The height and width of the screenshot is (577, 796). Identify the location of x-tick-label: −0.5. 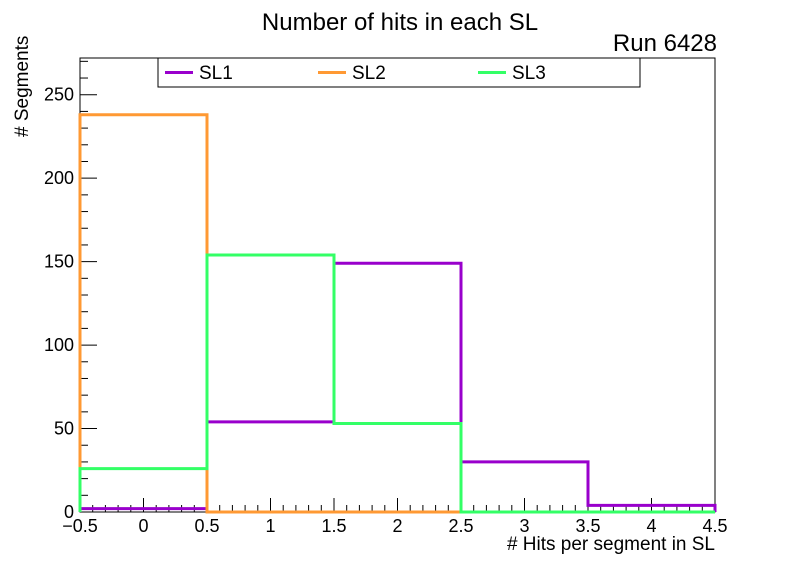
(80, 526).